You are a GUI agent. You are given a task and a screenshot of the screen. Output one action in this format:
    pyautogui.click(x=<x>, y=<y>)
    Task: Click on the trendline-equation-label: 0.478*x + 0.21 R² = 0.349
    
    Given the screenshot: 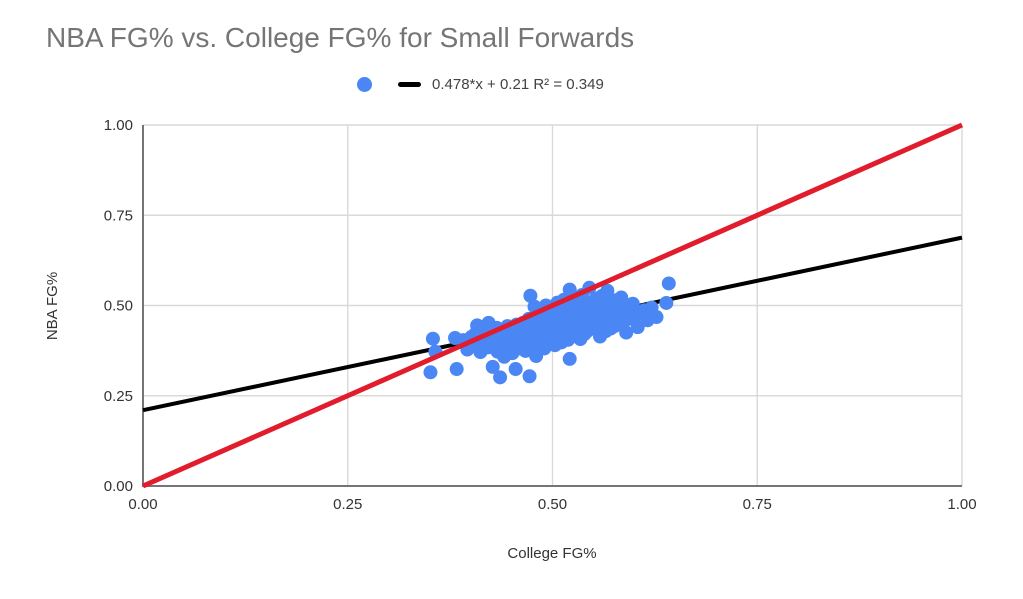 What is the action you would take?
    pyautogui.click(x=518, y=84)
    